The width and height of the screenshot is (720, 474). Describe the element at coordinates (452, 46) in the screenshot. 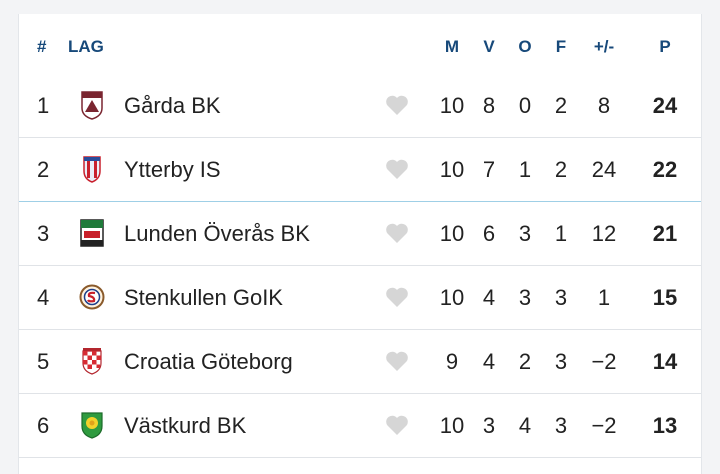

I see `header-played: M` at that location.